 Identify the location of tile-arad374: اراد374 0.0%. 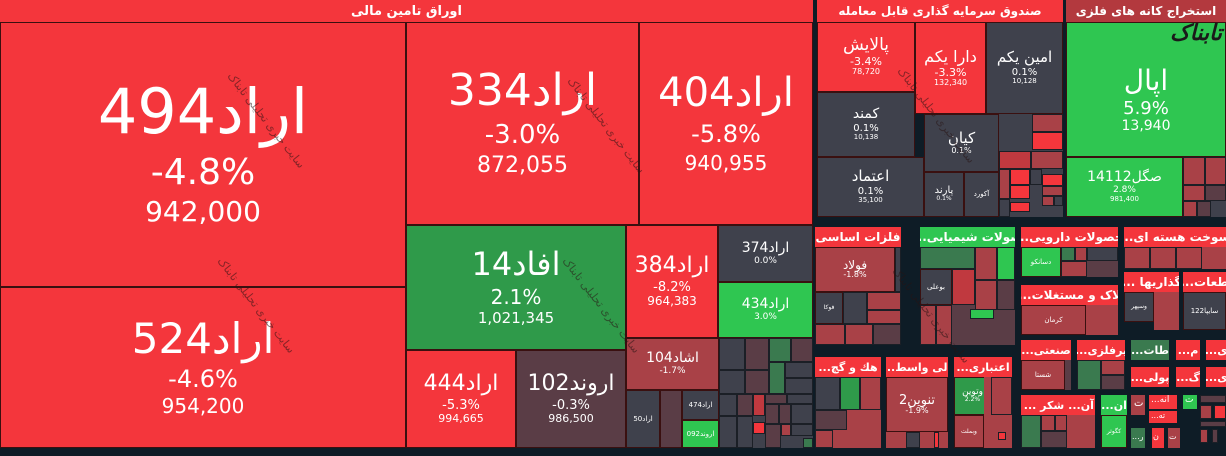
(765, 253).